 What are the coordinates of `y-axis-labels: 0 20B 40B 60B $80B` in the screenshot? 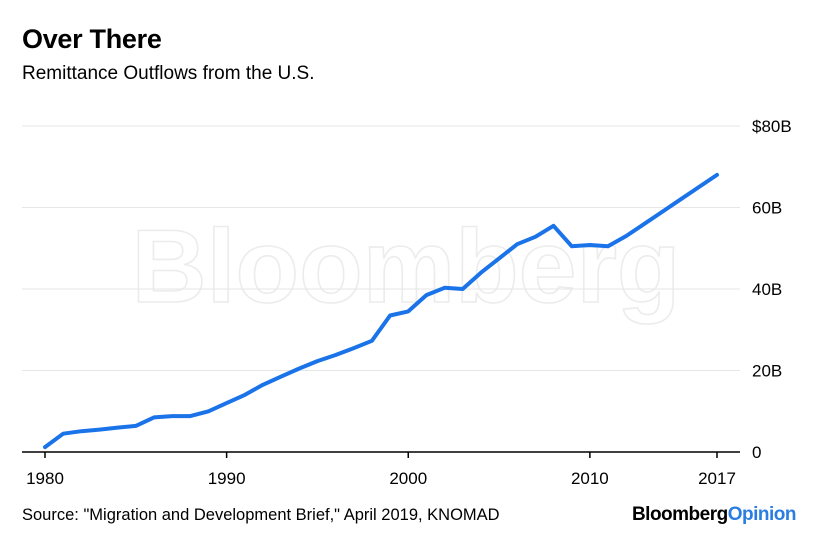 It's located at (772, 289).